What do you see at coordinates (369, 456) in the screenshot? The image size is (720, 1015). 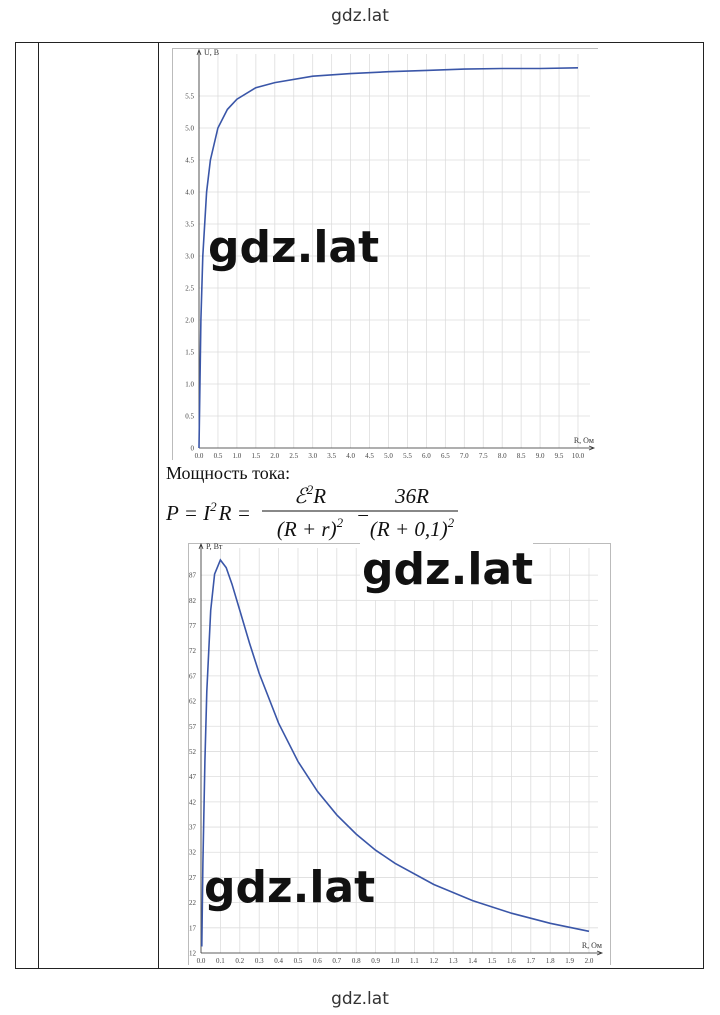 I see `x-tick-label: 4.5` at bounding box center [369, 456].